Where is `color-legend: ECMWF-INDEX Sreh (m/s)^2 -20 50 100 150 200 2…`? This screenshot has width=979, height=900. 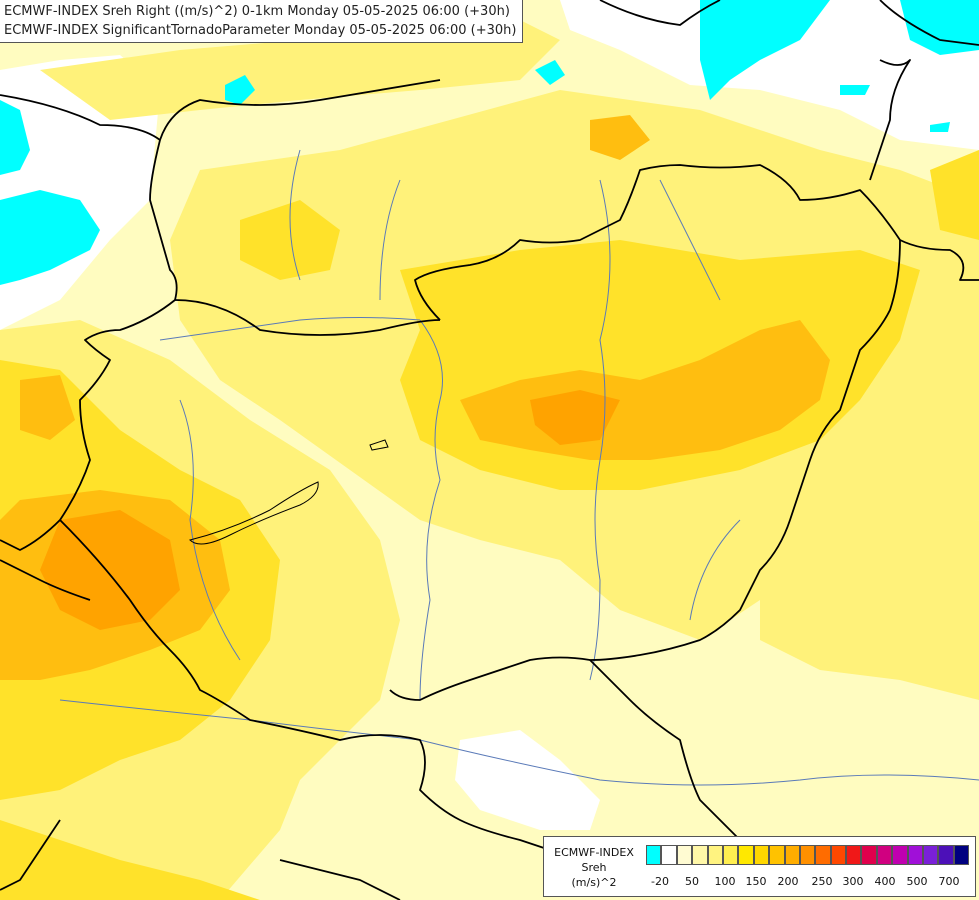
color-legend: ECMWF-INDEX Sreh (m/s)^2 -20 50 100 150 200 2… is located at coordinates (759, 866).